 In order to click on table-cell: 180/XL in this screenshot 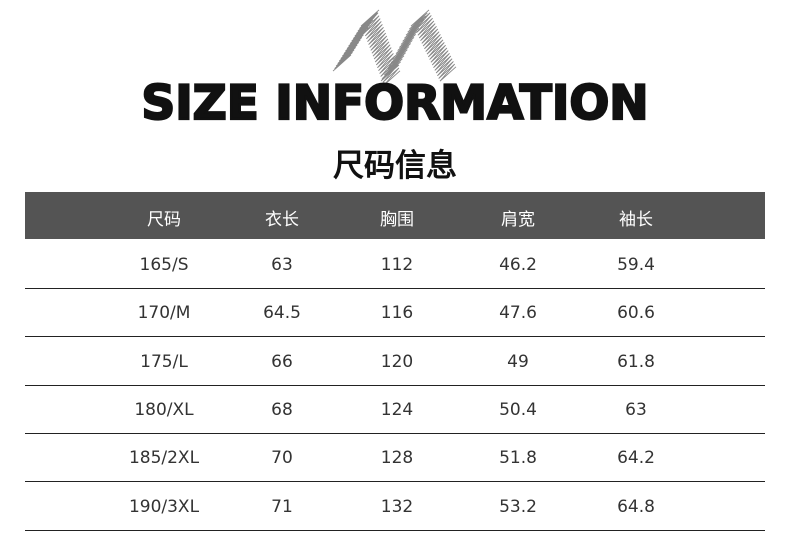, I will do `click(164, 409)`.